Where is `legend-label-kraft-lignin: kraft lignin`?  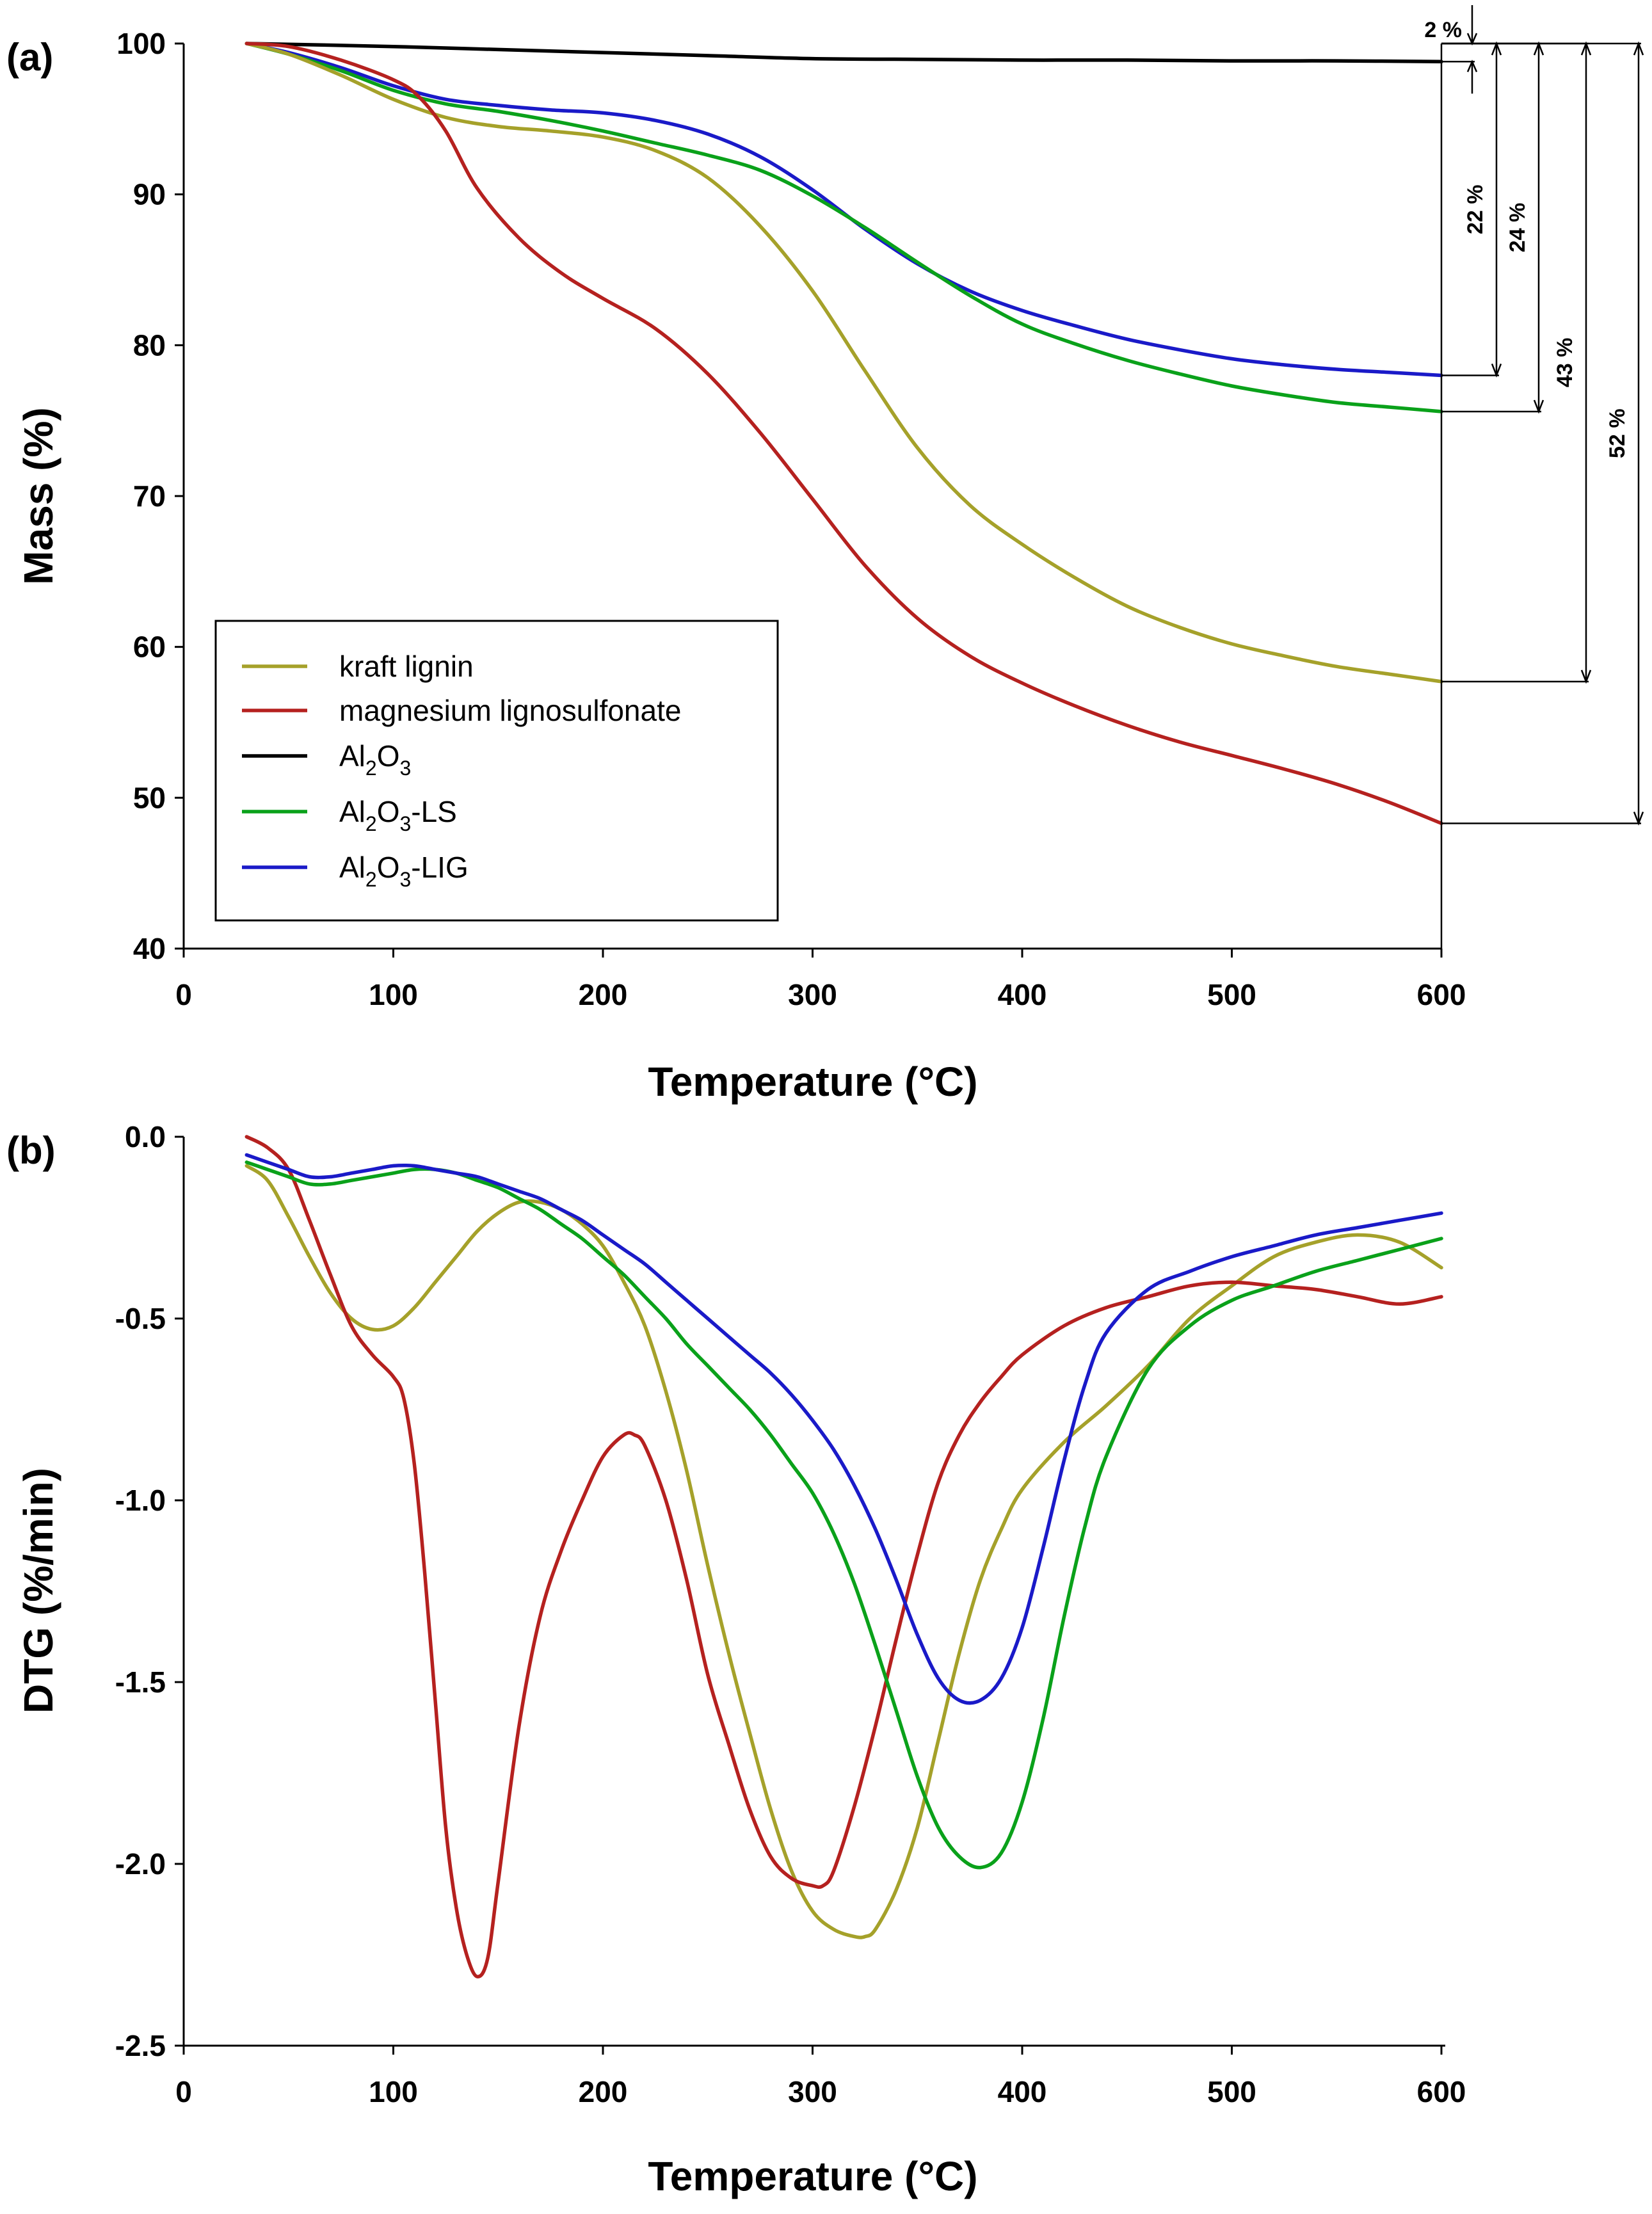 legend-label-kraft-lignin: kraft lignin is located at coordinates (406, 667).